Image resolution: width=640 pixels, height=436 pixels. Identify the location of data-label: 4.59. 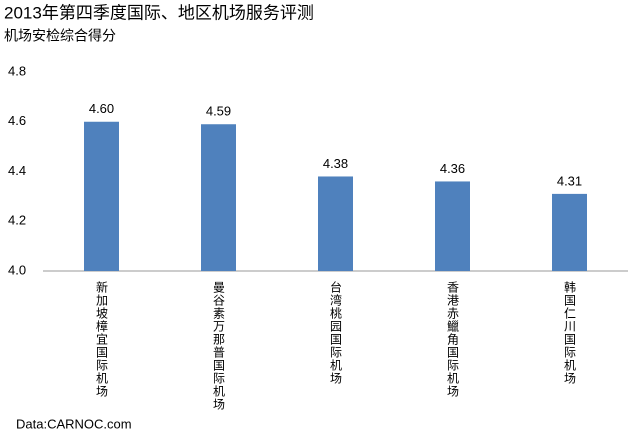
(218, 111).